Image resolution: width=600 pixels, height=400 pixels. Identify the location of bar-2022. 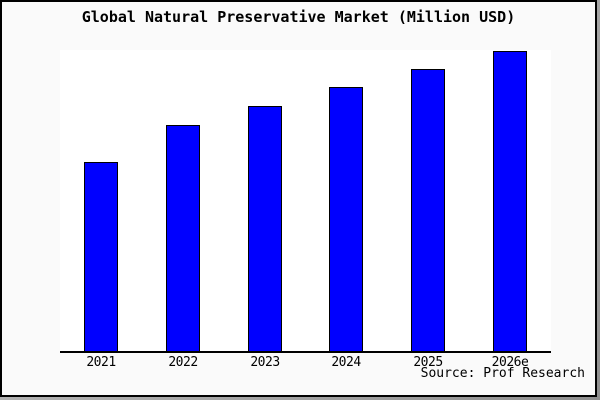
(183, 238).